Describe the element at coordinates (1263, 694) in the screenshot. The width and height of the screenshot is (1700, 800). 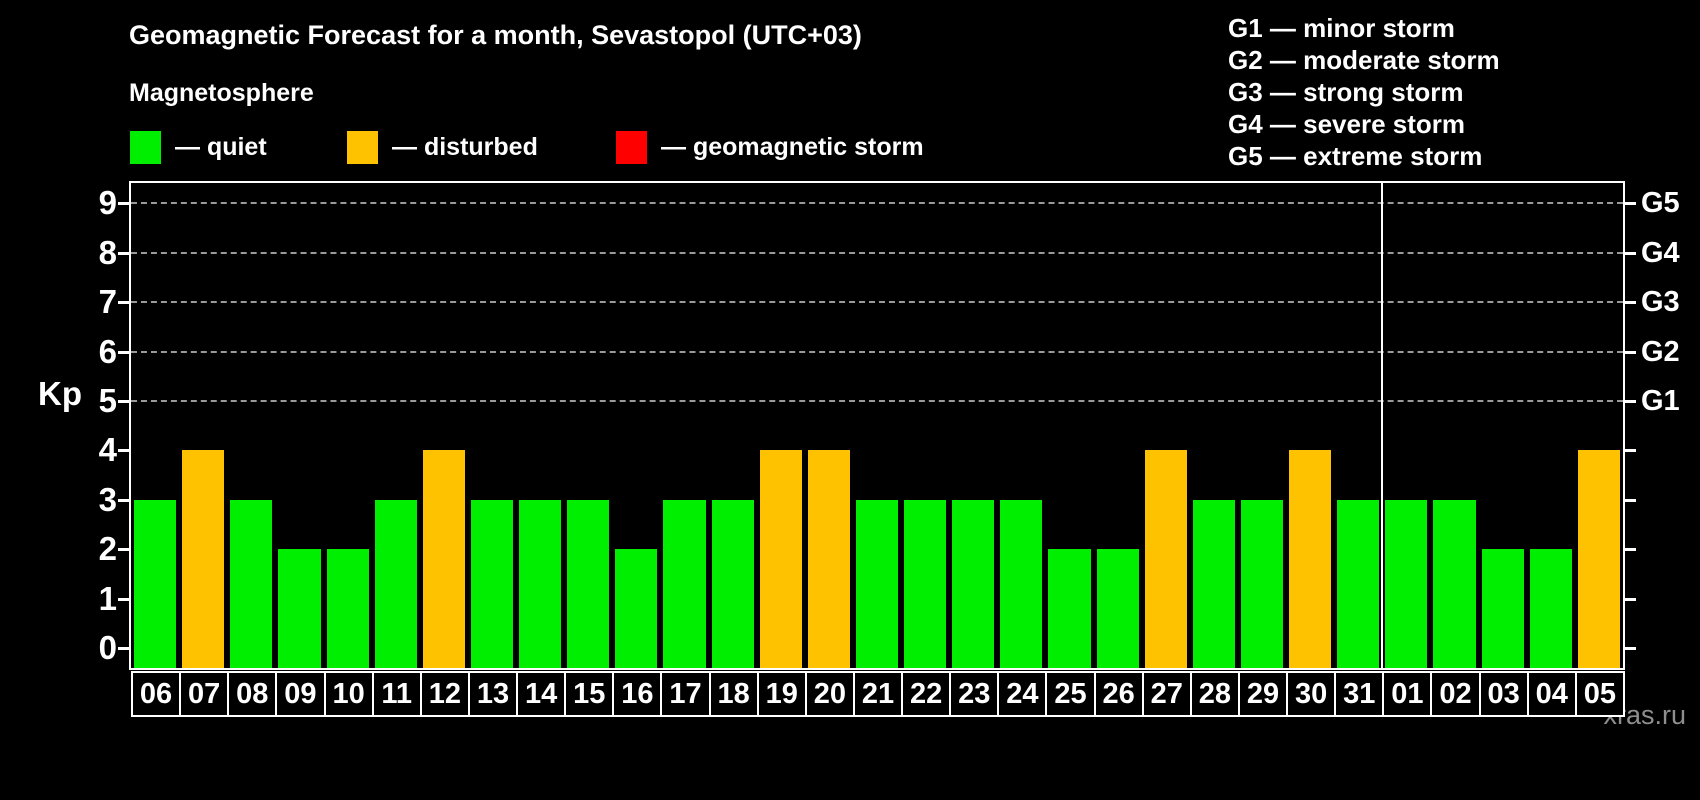
I see `day-label-cell-29: 29` at that location.